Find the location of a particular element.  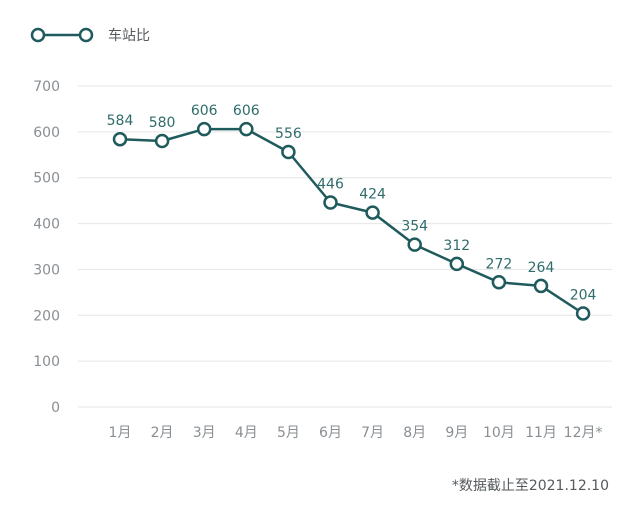

y-tick-label: 100 is located at coordinates (46, 362).